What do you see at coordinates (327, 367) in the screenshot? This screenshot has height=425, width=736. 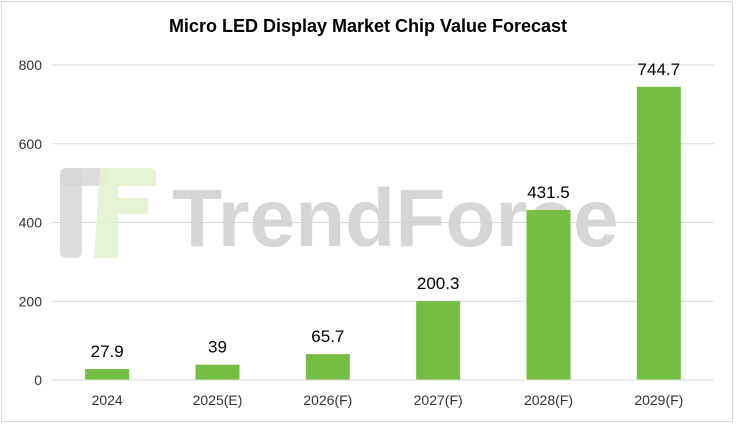 I see `bar-2026f` at bounding box center [327, 367].